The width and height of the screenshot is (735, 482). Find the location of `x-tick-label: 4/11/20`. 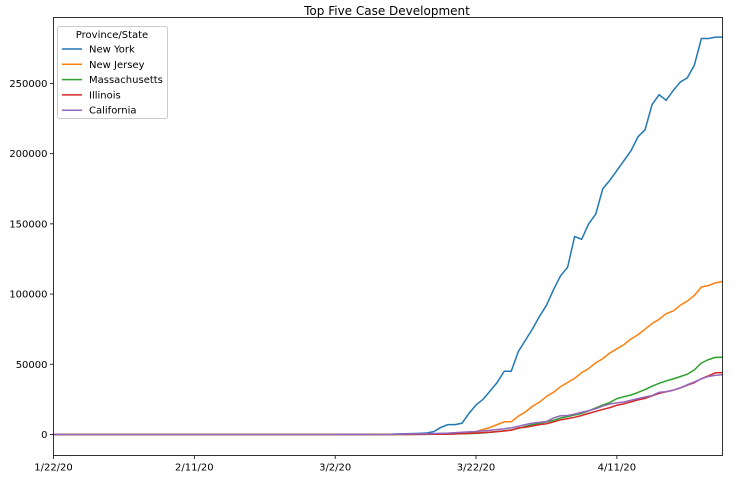

x-tick-label: 4/11/20 is located at coordinates (617, 468).